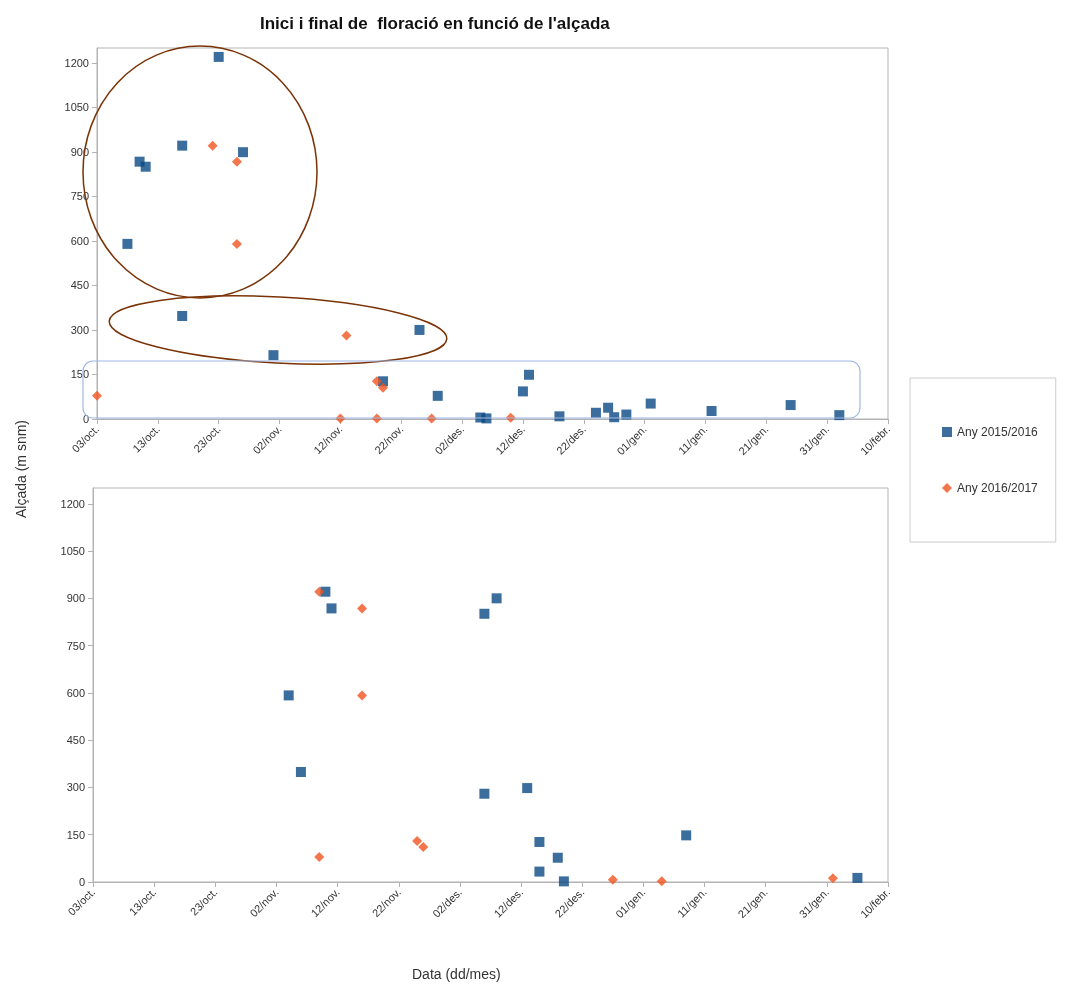 The image size is (1072, 987). What do you see at coordinates (21, 469) in the screenshot?
I see `y-axis-title: Alçada (m snm)` at bounding box center [21, 469].